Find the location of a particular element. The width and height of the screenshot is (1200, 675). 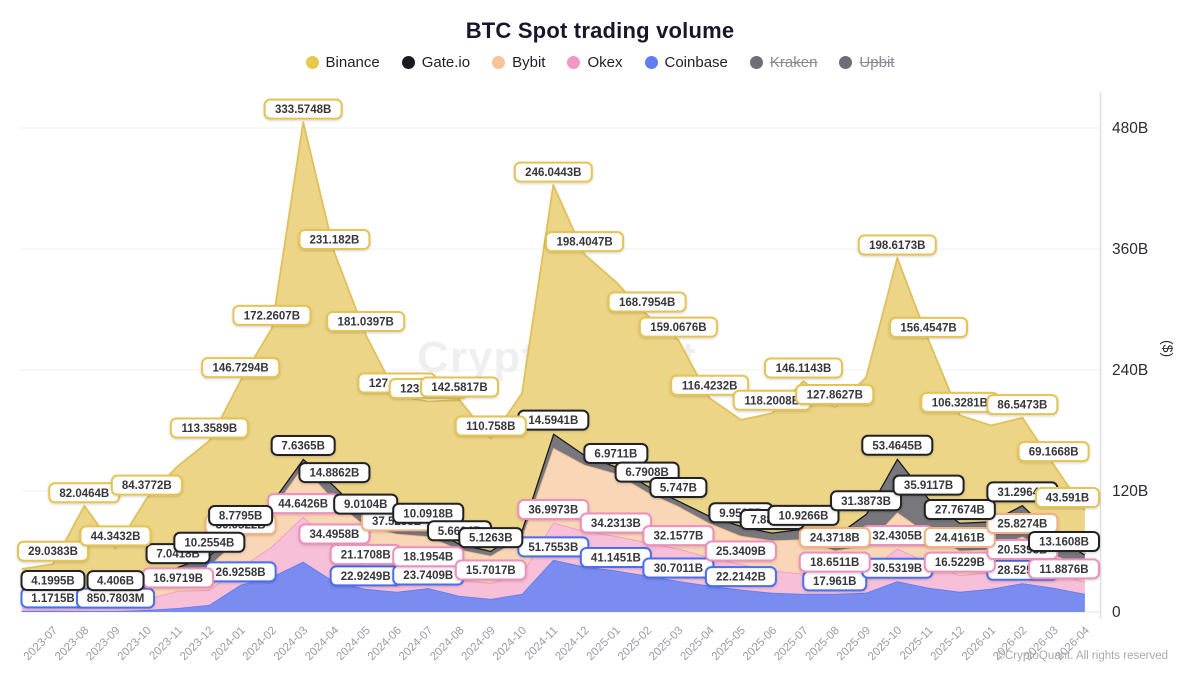

data-label-text: 15.7017B is located at coordinates (491, 571).